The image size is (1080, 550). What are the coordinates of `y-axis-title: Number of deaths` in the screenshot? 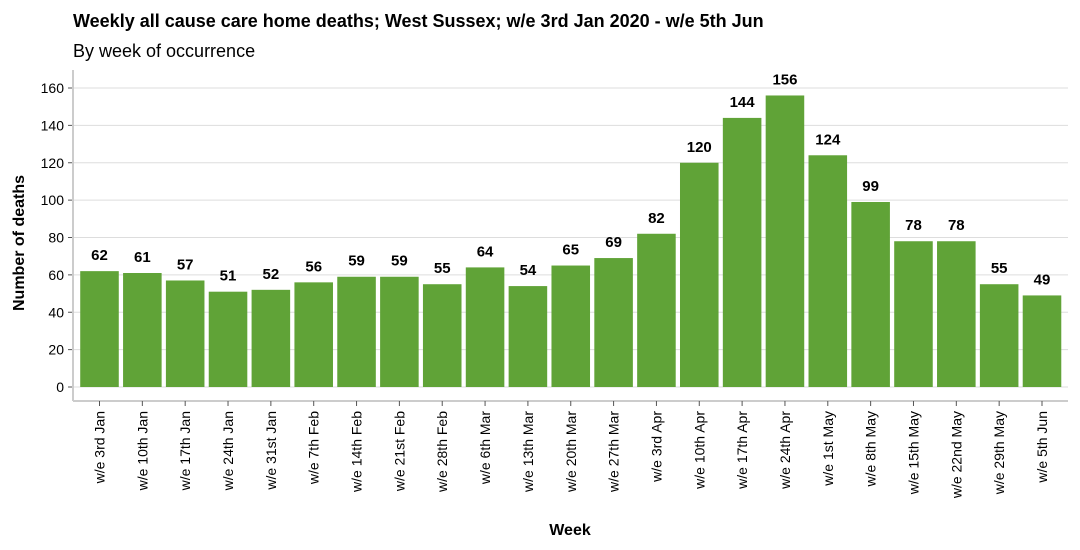 It's located at (19, 243).